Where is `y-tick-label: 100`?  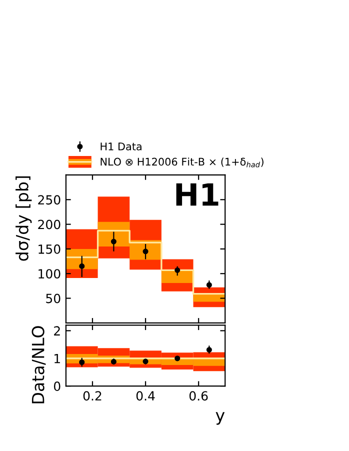
y-tick-label: 100 is located at coordinates (49, 274).